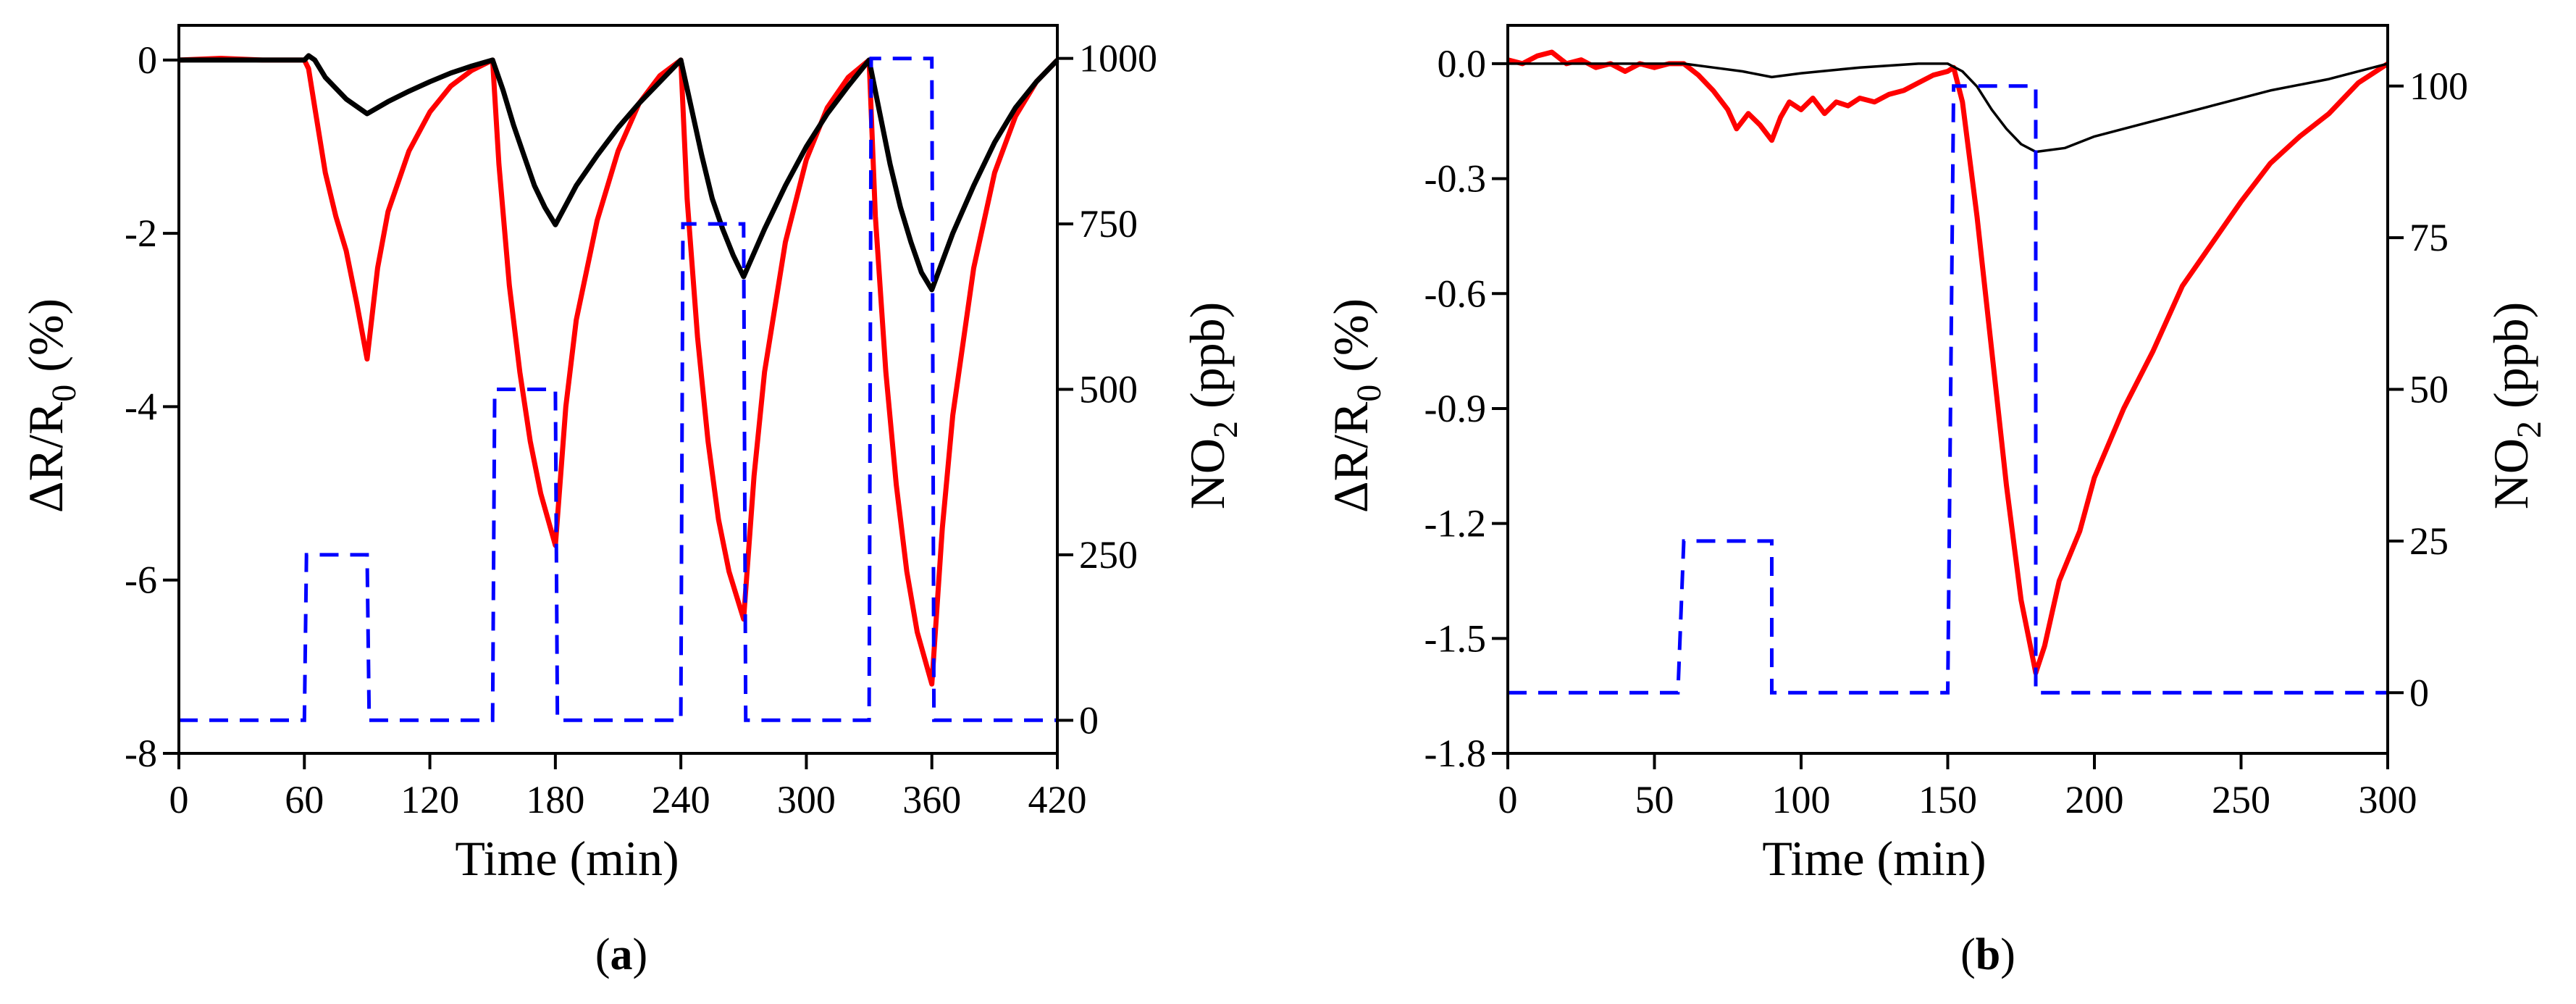 The image size is (2576, 1004). Describe the element at coordinates (141, 406) in the screenshot. I see `panel-a-y-left-tick-label: -4` at that location.